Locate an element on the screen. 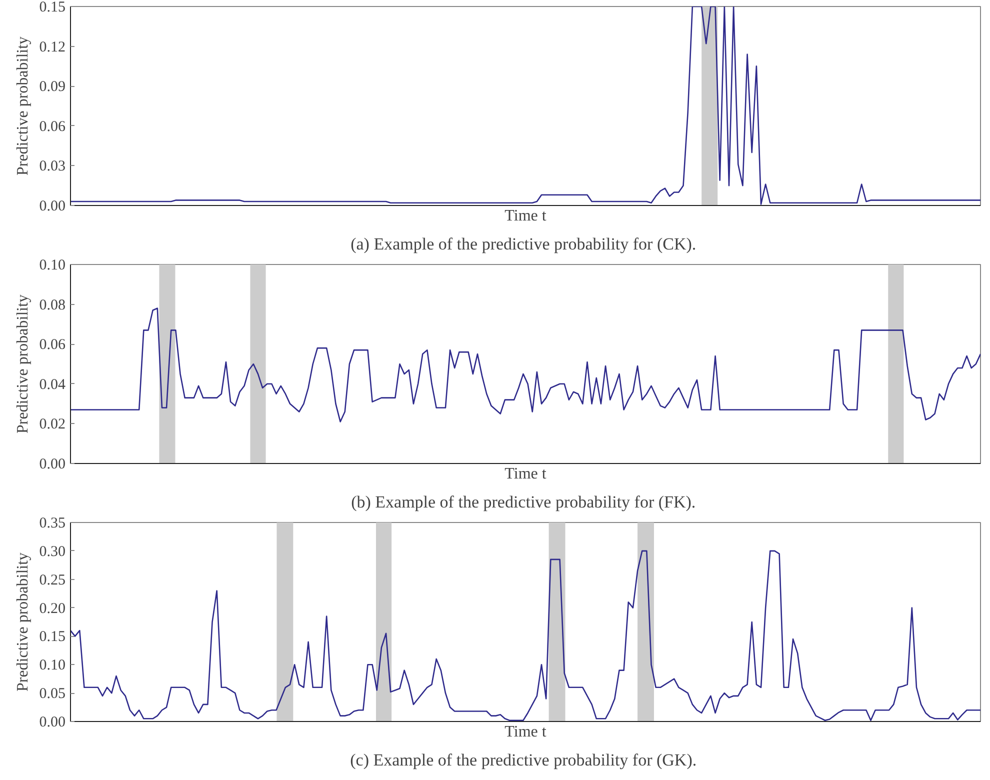 Image resolution: width=990 pixels, height=780 pixels. y-tick-label: 0.35 is located at coordinates (52, 524).